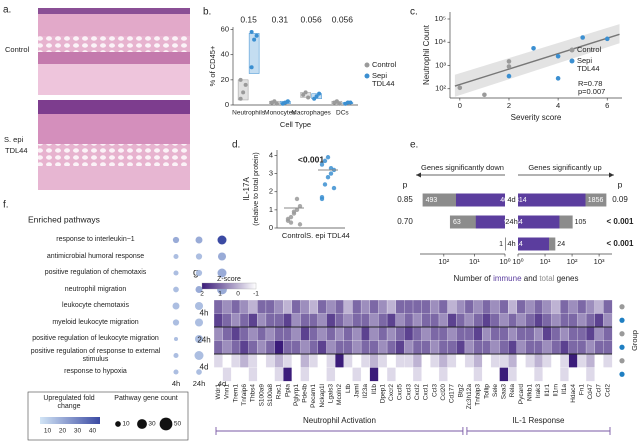  Describe the element at coordinates (48, 431) in the screenshot. I see `colorbar-label: 10` at that location.